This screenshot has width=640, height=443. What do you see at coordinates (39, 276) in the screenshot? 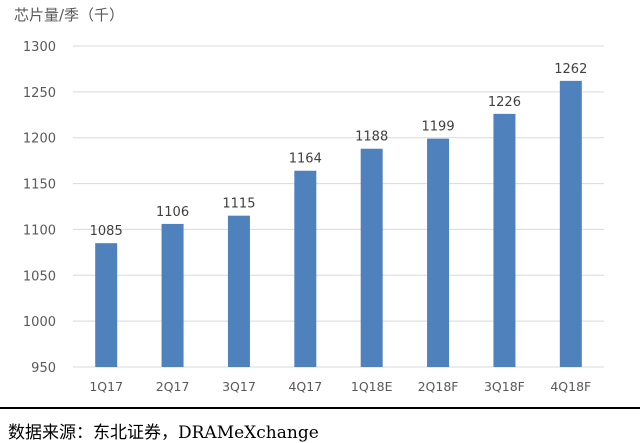
I see `y-tick-label: 1050` at bounding box center [39, 276].